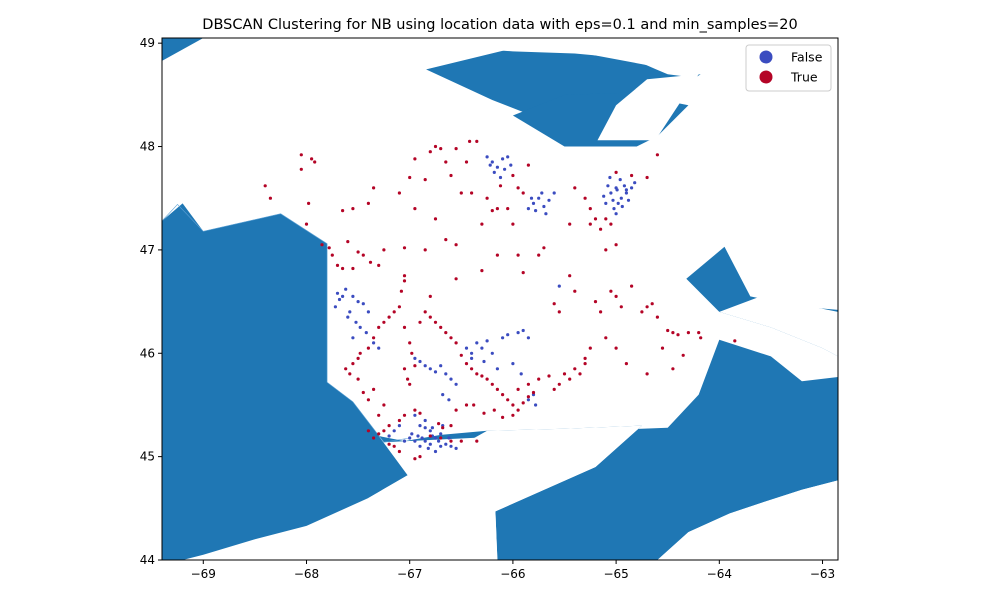 Image resolution: width=1000 pixels, height=600 pixels. I want to click on x-tick-label: −66, so click(512, 574).